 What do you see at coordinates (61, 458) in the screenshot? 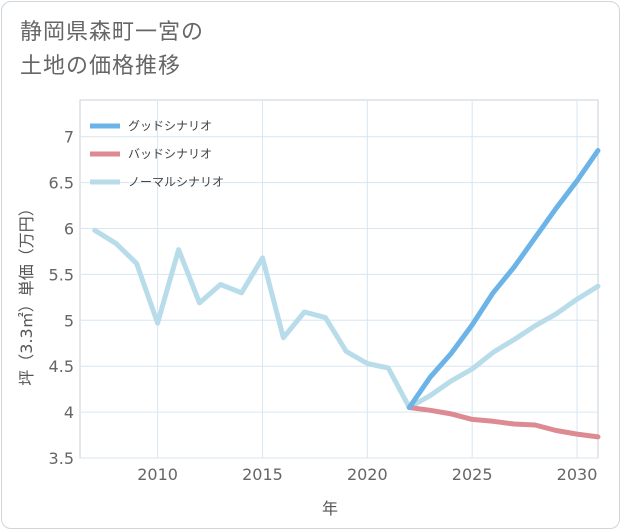
I see `y-tick-label: 3.5` at bounding box center [61, 458].